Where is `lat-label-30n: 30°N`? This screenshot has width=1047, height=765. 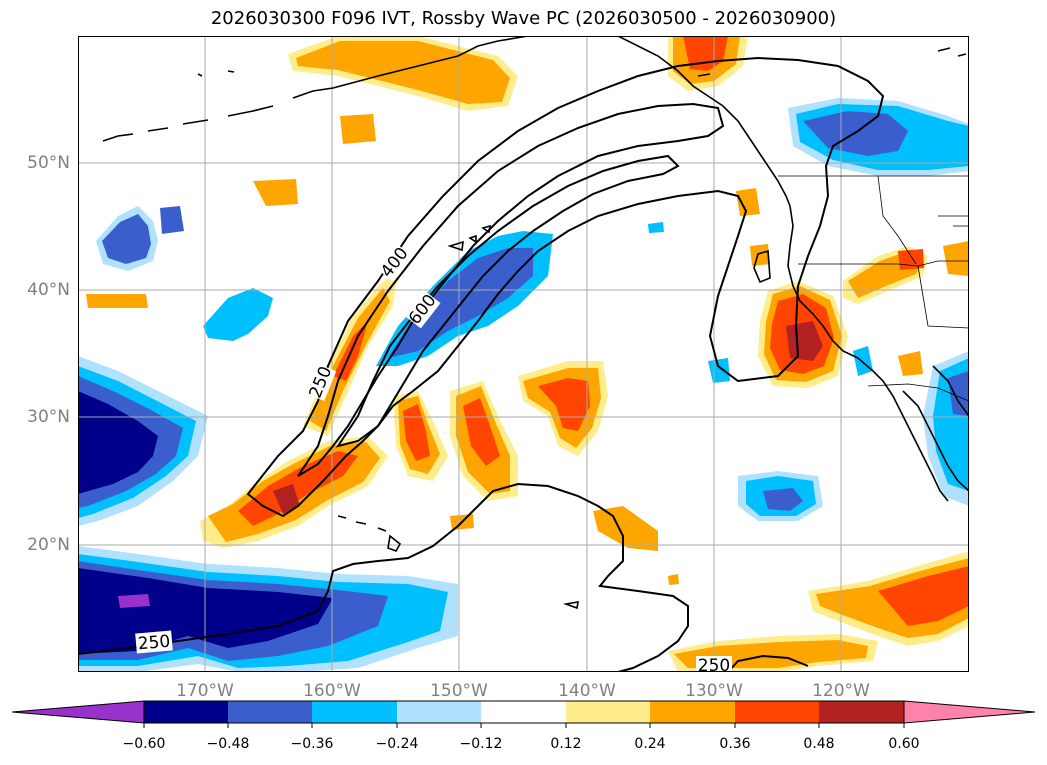
lat-label-30n: 30°N is located at coordinates (48, 417).